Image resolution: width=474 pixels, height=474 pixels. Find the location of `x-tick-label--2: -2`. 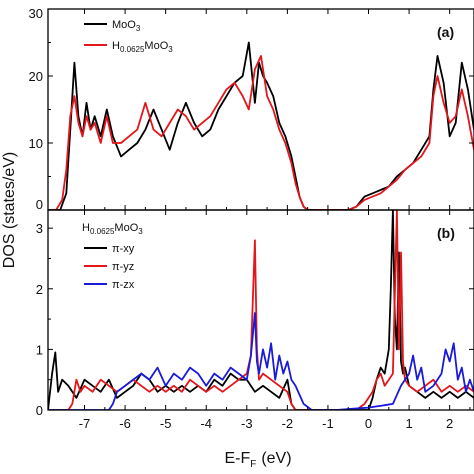

x-tick-label--2: -2 is located at coordinates (288, 423).